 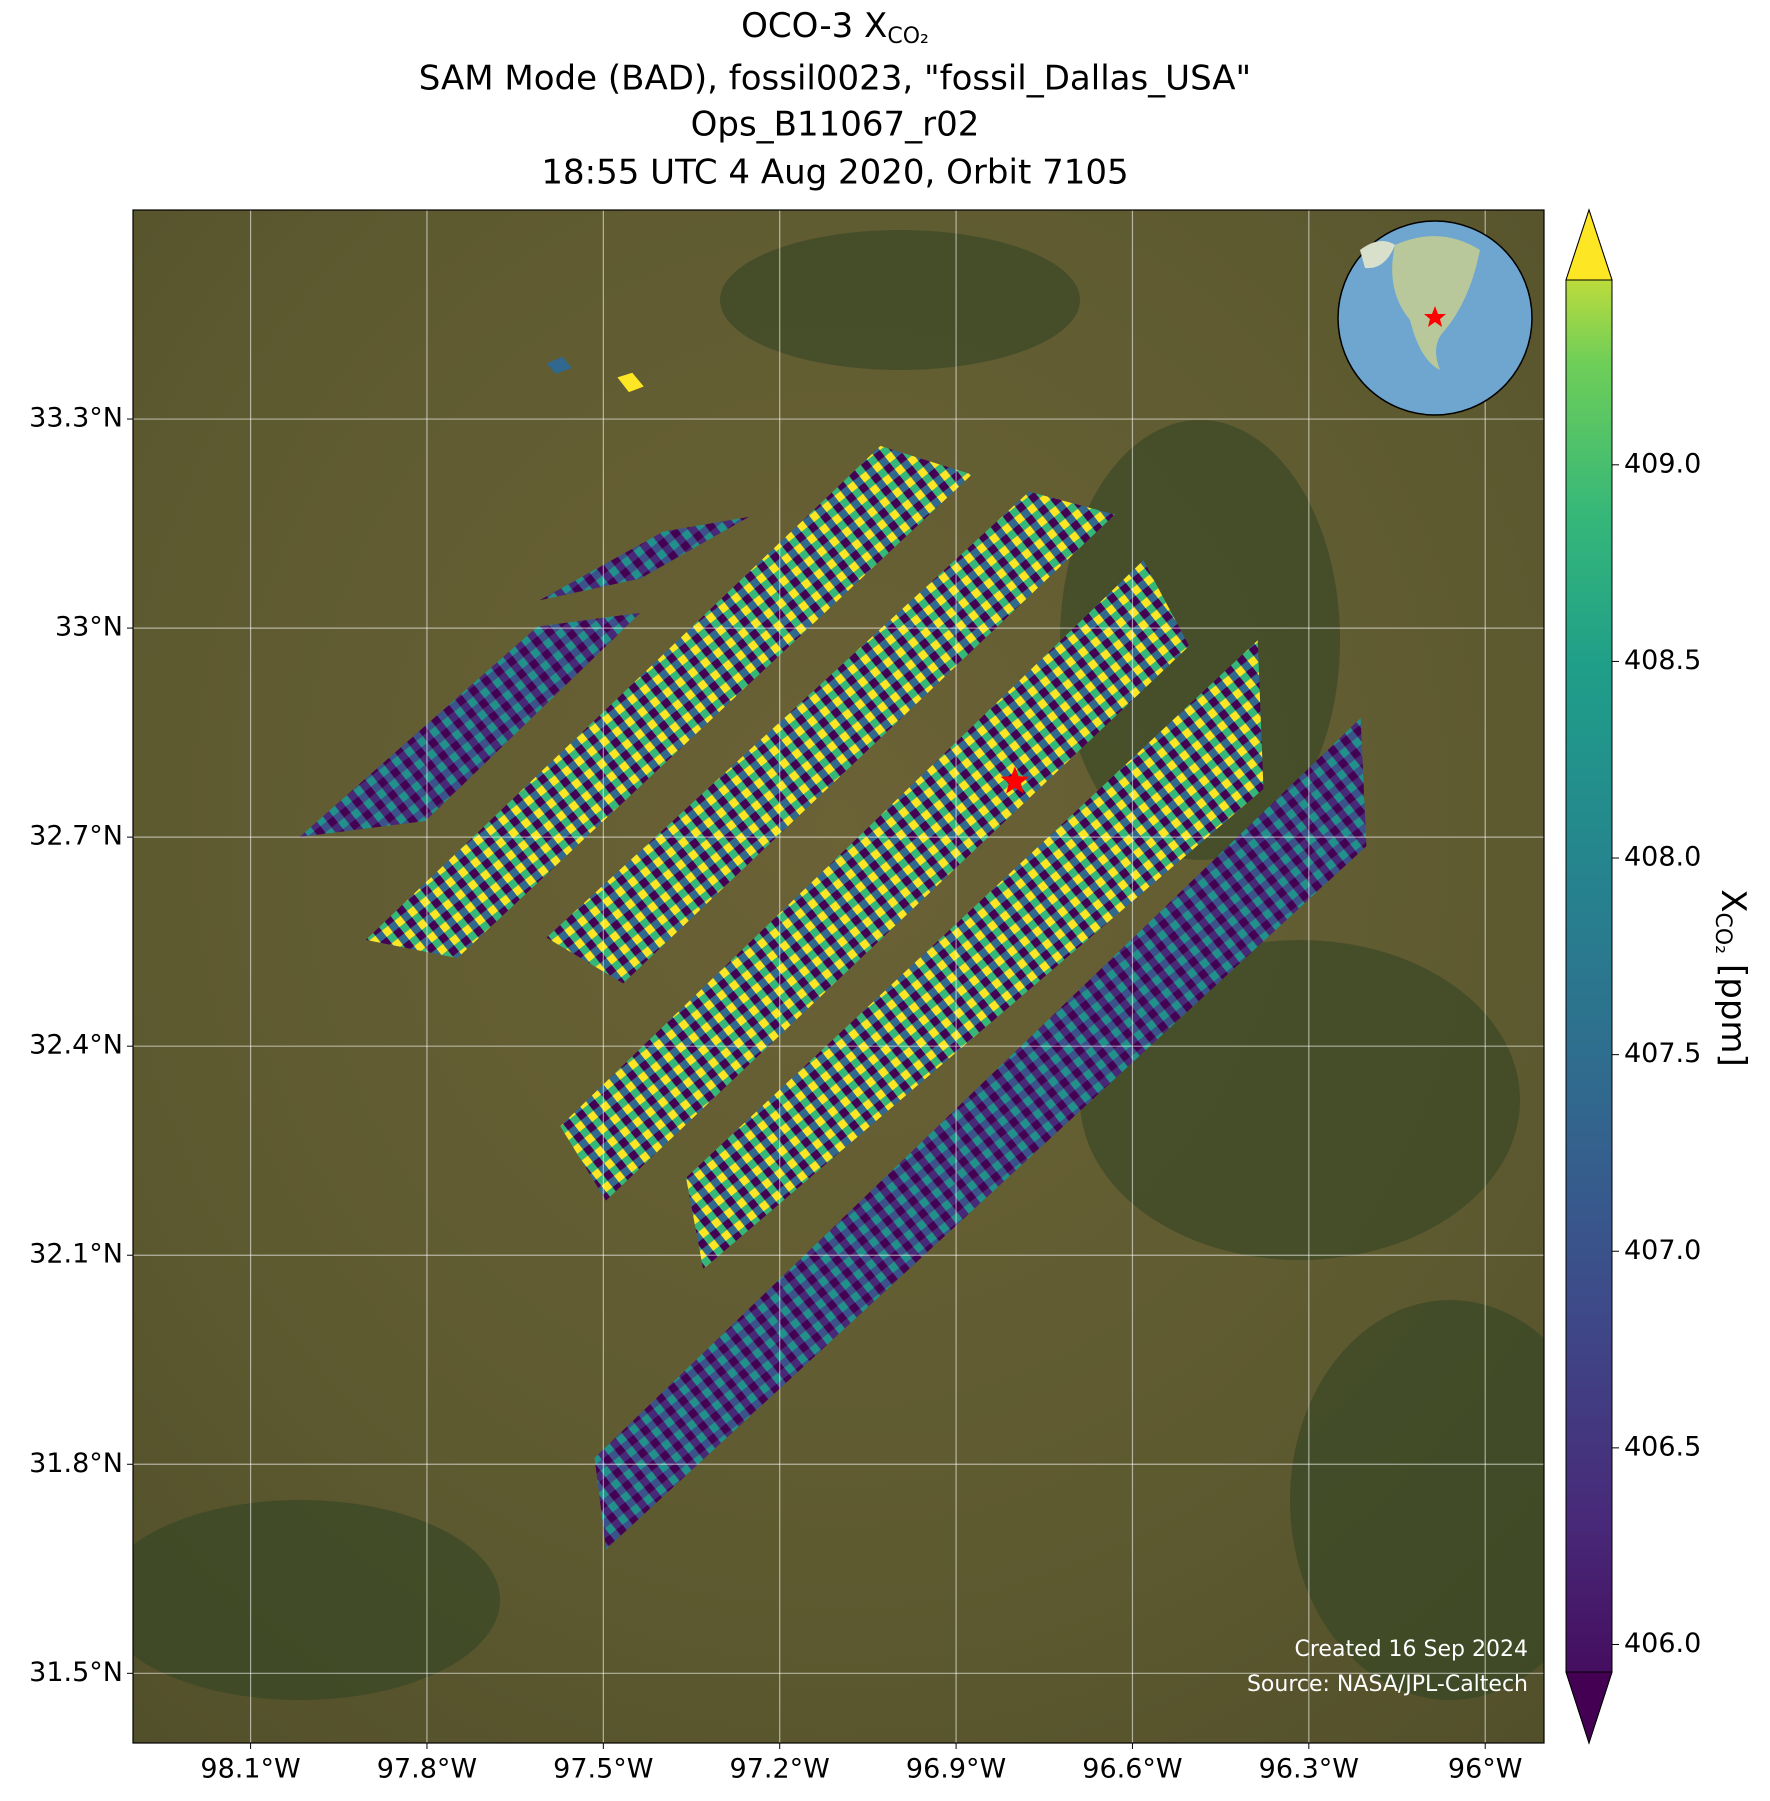 What do you see at coordinates (1662, 660) in the screenshot?
I see `colorbar-tick-label: 408.5` at bounding box center [1662, 660].